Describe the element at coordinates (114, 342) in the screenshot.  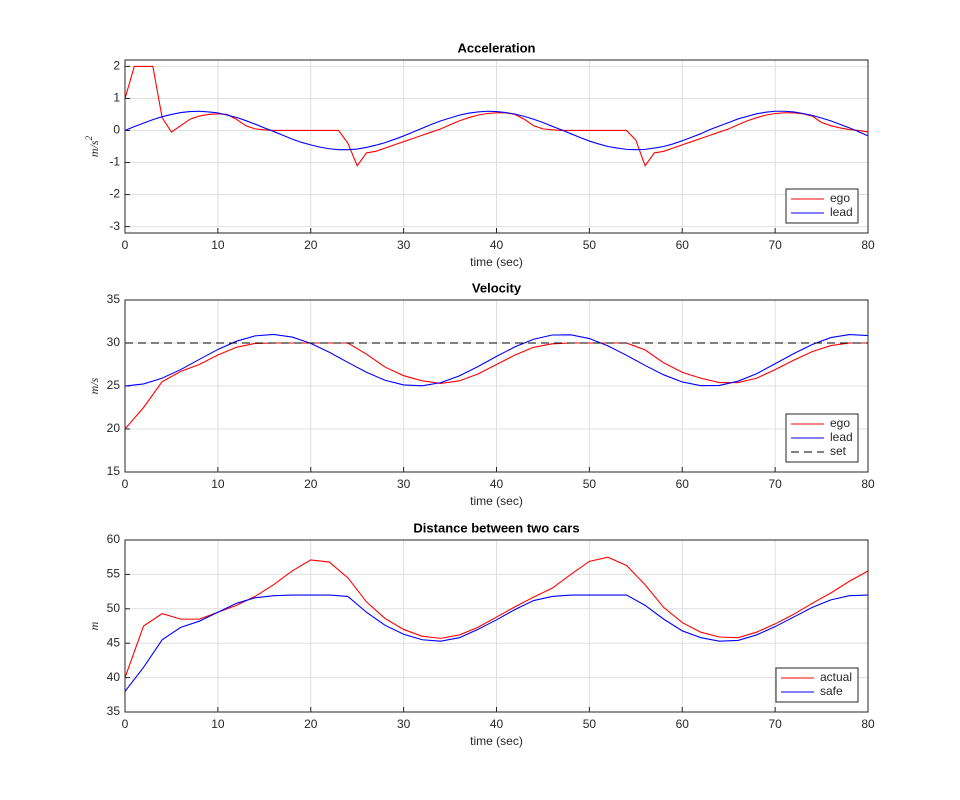
I see `y-tick-label: 30` at that location.